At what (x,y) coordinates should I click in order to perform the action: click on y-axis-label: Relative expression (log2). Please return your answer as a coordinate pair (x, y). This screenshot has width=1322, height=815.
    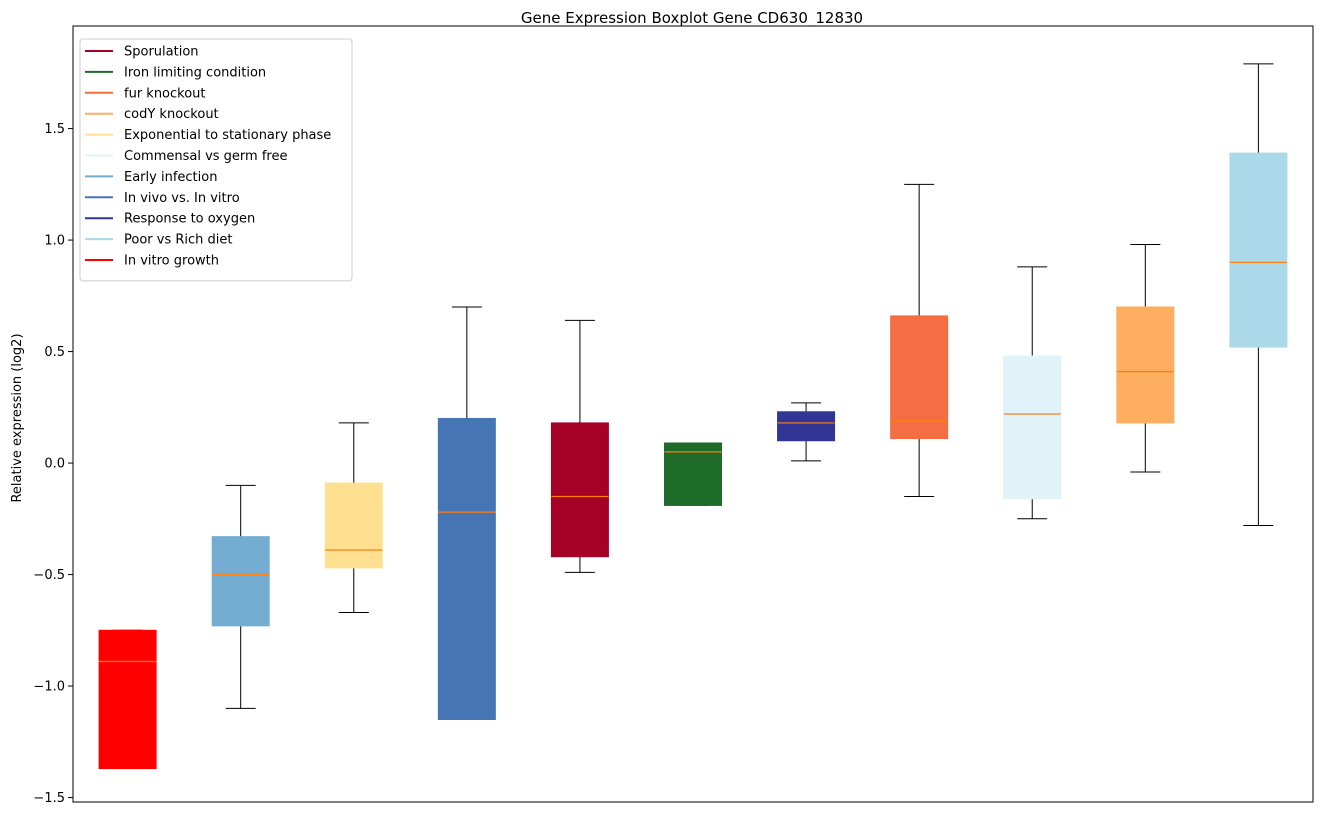
    Looking at the image, I should click on (17, 417).